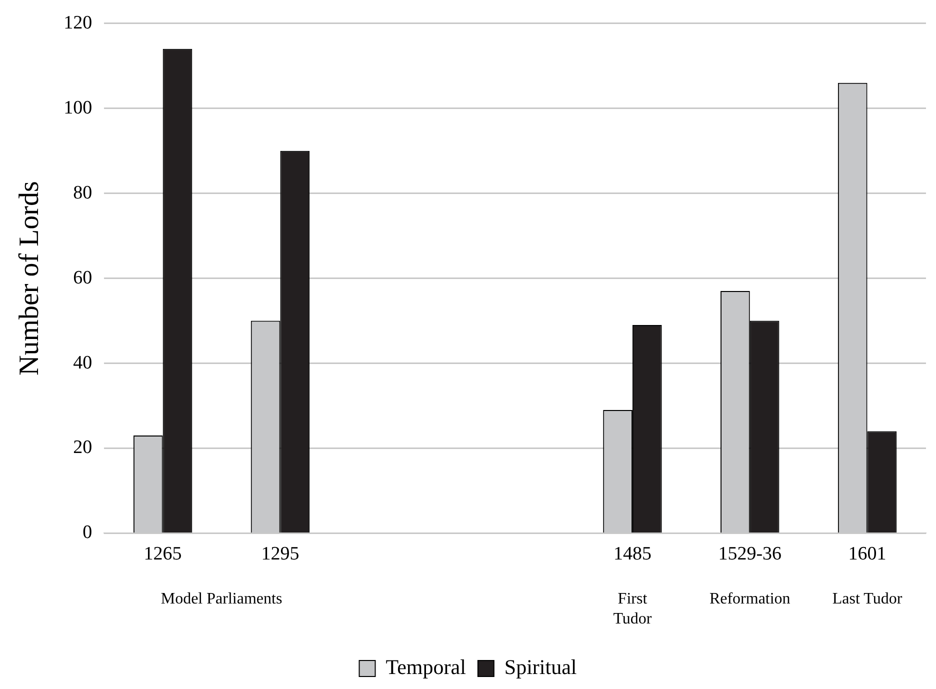 The width and height of the screenshot is (936, 689). I want to click on y-tick-label: 60, so click(82, 277).